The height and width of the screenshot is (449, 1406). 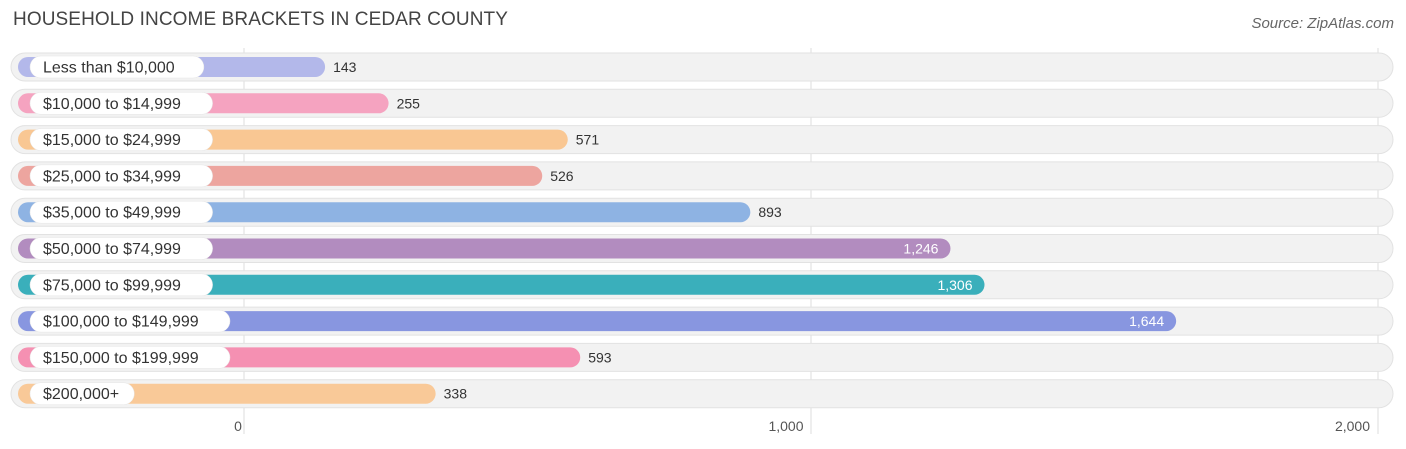 What do you see at coordinates (600, 357) in the screenshot?
I see `value-label: 593` at bounding box center [600, 357].